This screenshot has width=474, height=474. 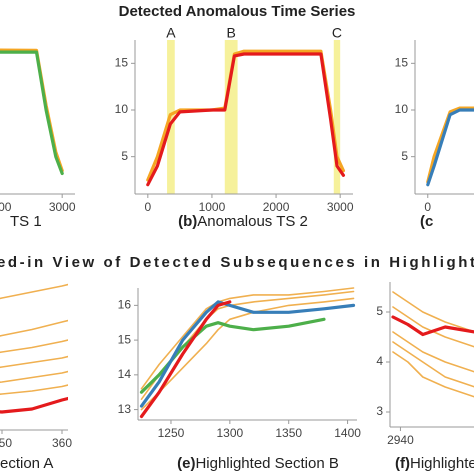 What do you see at coordinates (252, 221) in the screenshot?
I see `caption-text: Anomalous TS 2` at bounding box center [252, 221].